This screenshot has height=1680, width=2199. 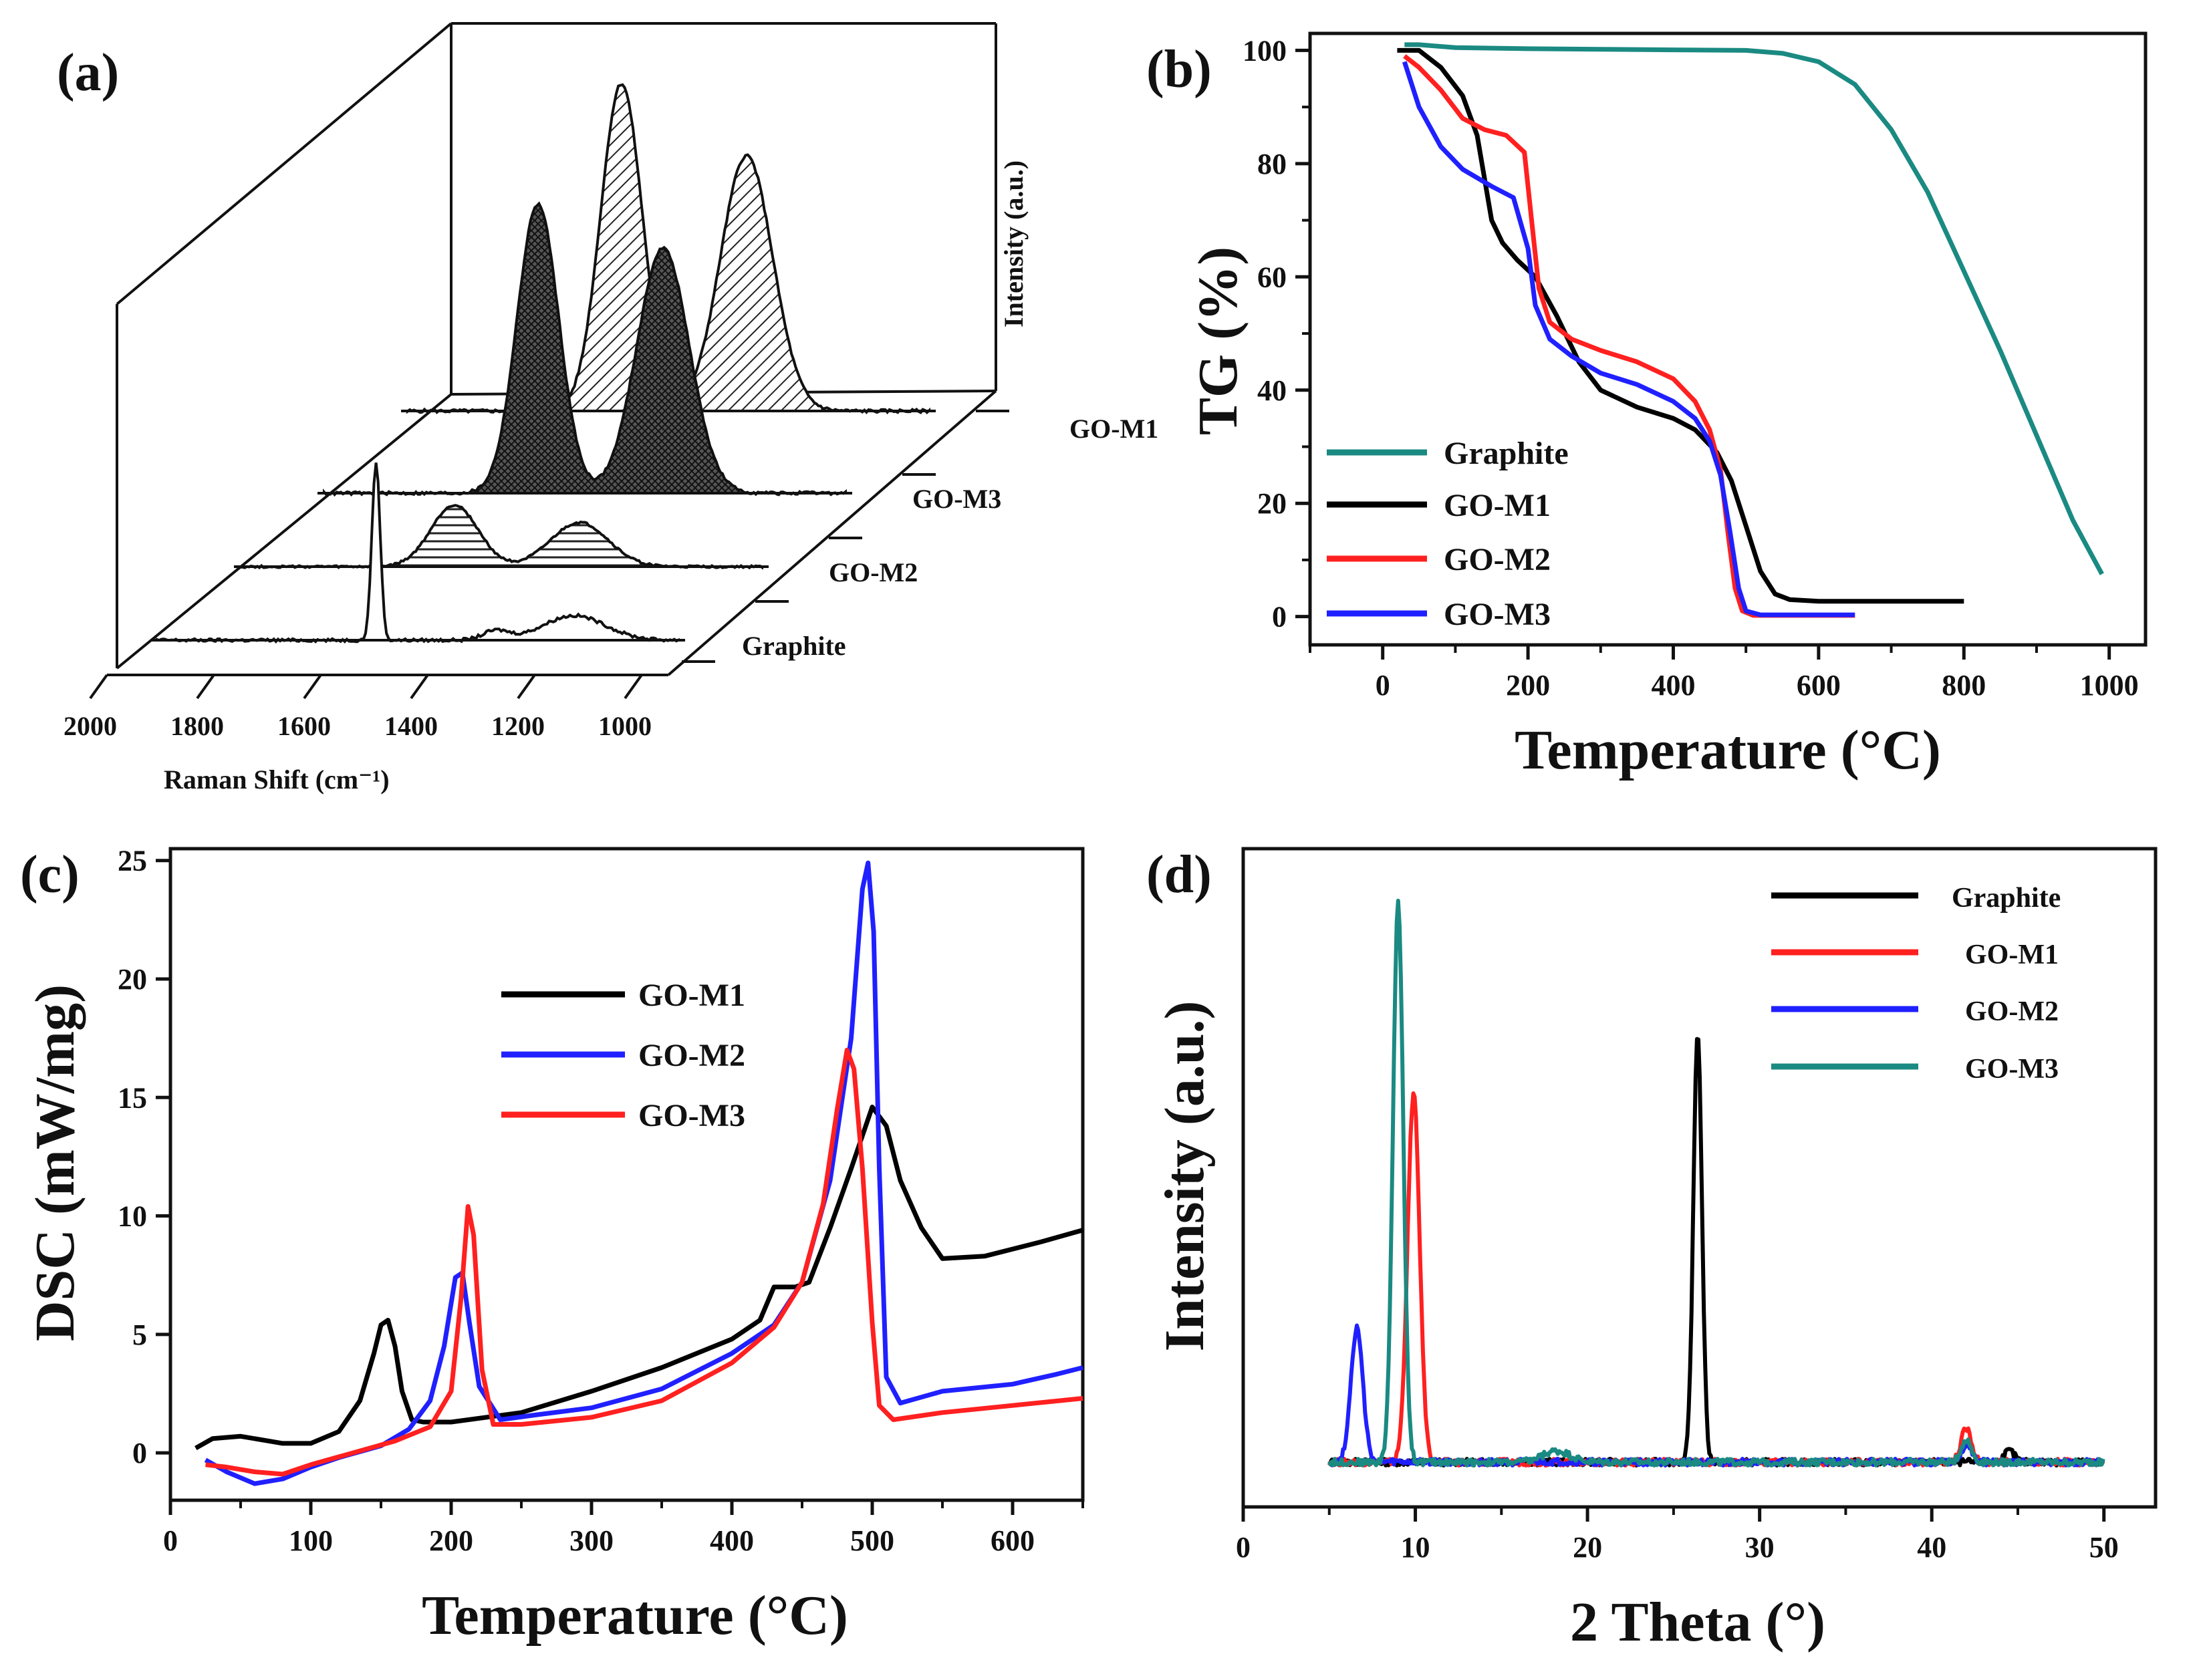 What do you see at coordinates (1931, 1547) in the screenshot?
I see `xrd-x-tick-label: 40` at bounding box center [1931, 1547].